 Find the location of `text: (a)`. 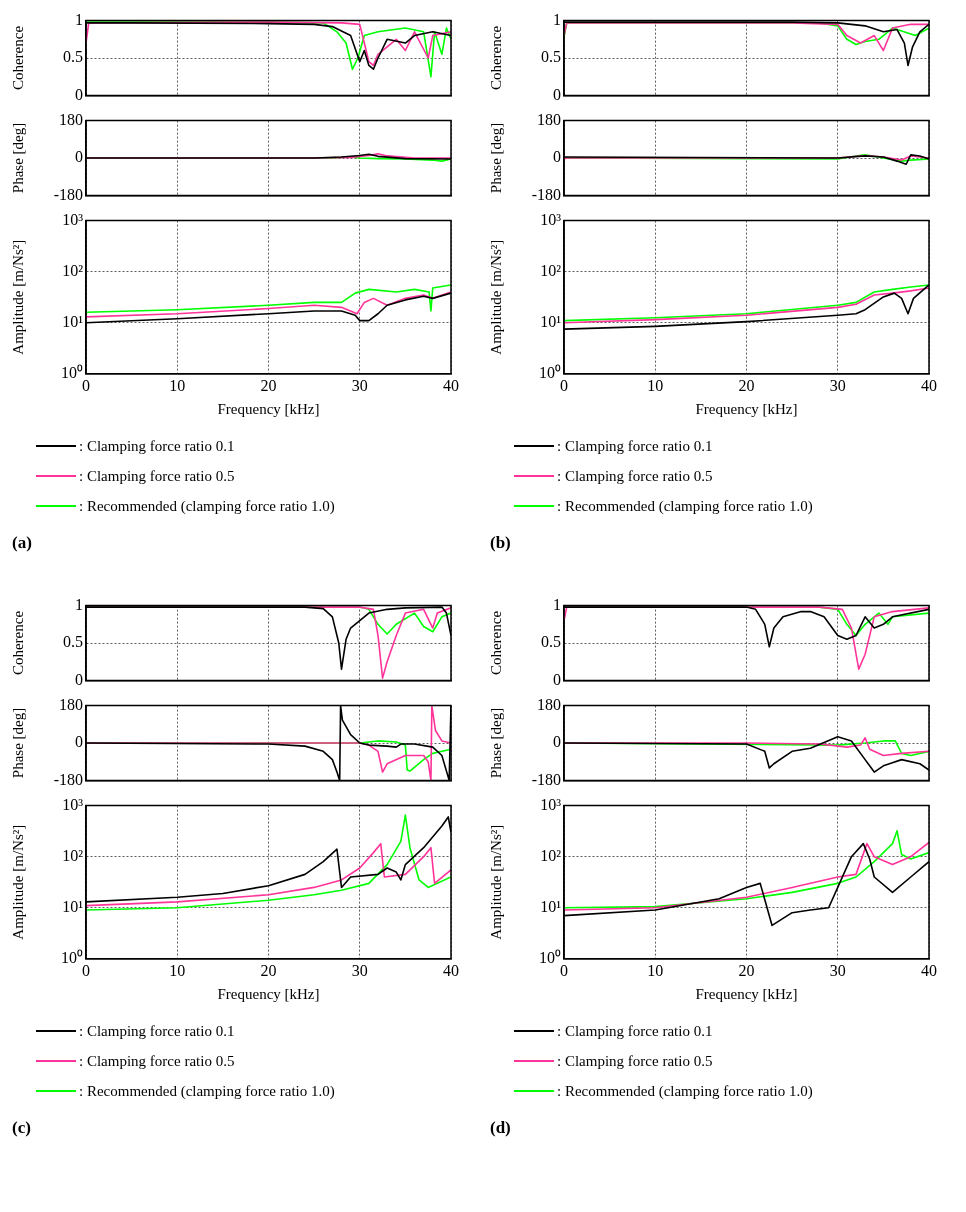

text: (a) is located at coordinates (22, 543).